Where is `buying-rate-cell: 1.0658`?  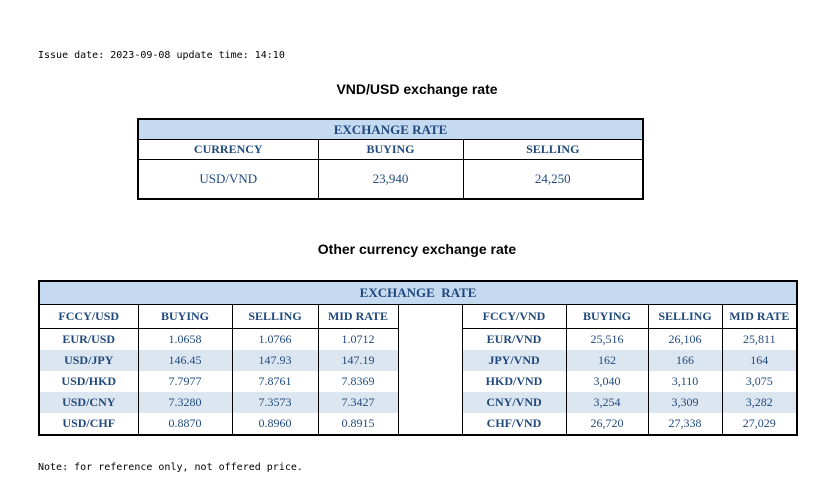 buying-rate-cell: 1.0658 is located at coordinates (185, 339).